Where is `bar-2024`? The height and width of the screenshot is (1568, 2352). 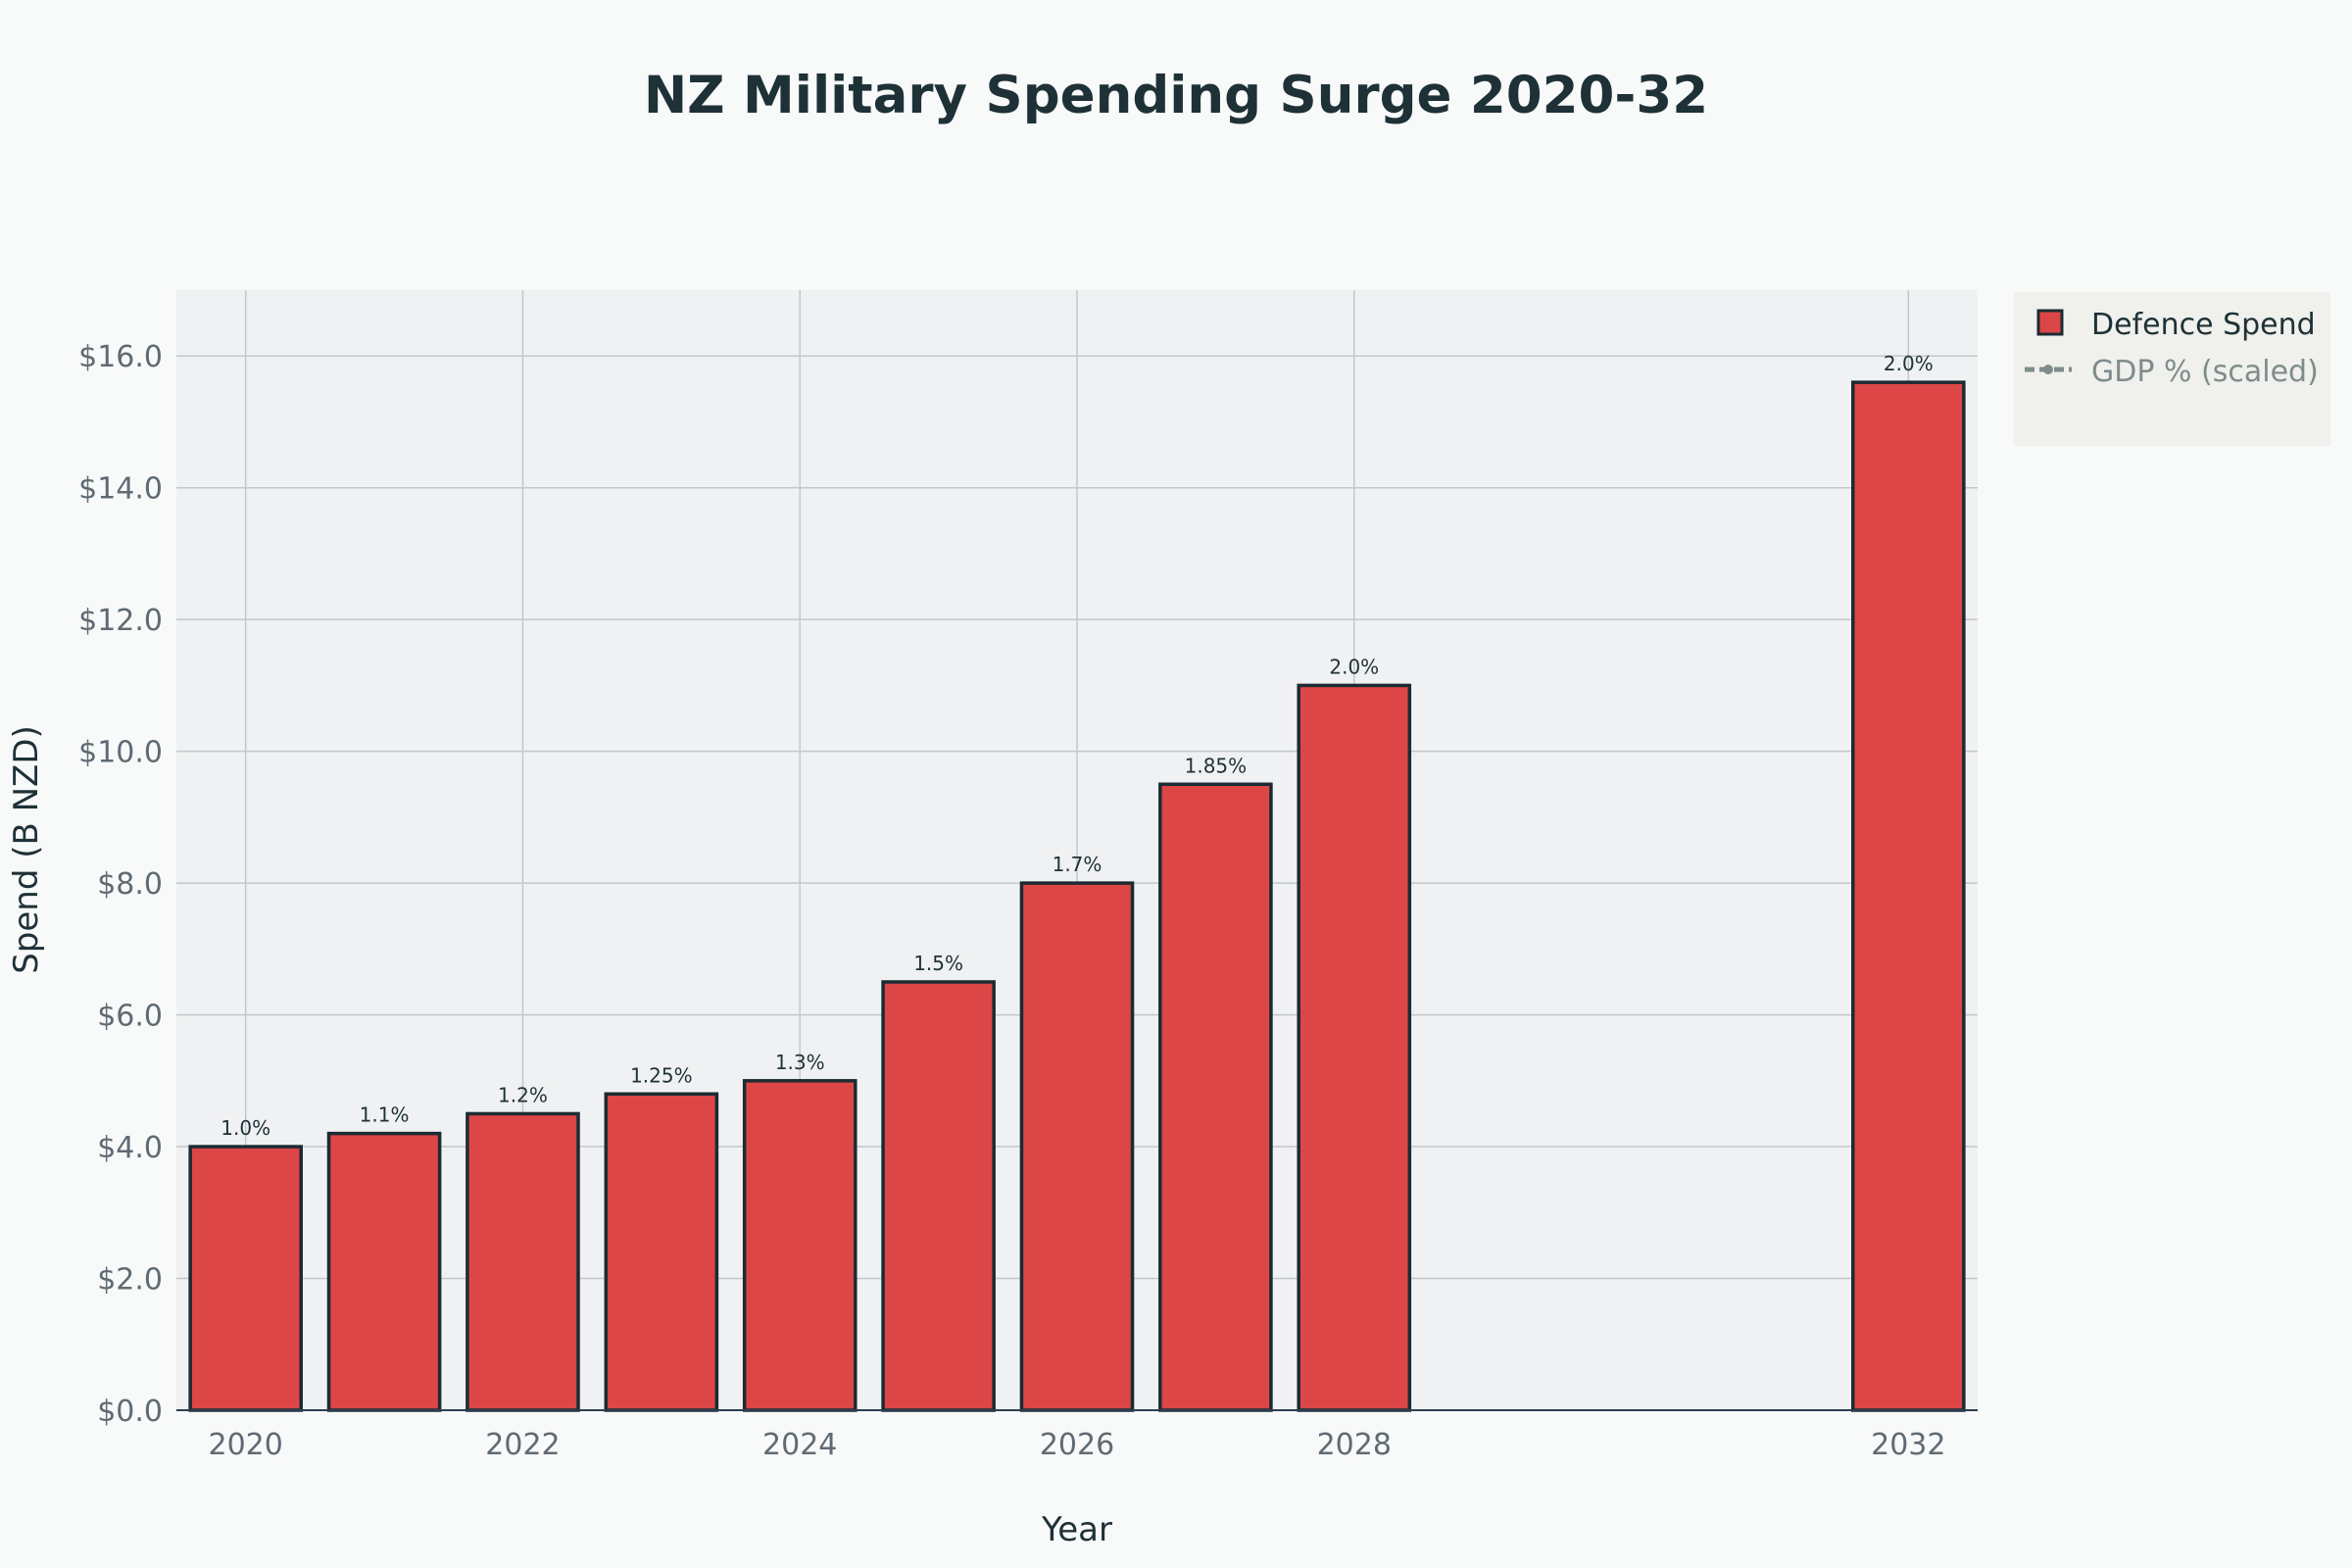 bar-2024 is located at coordinates (800, 1245).